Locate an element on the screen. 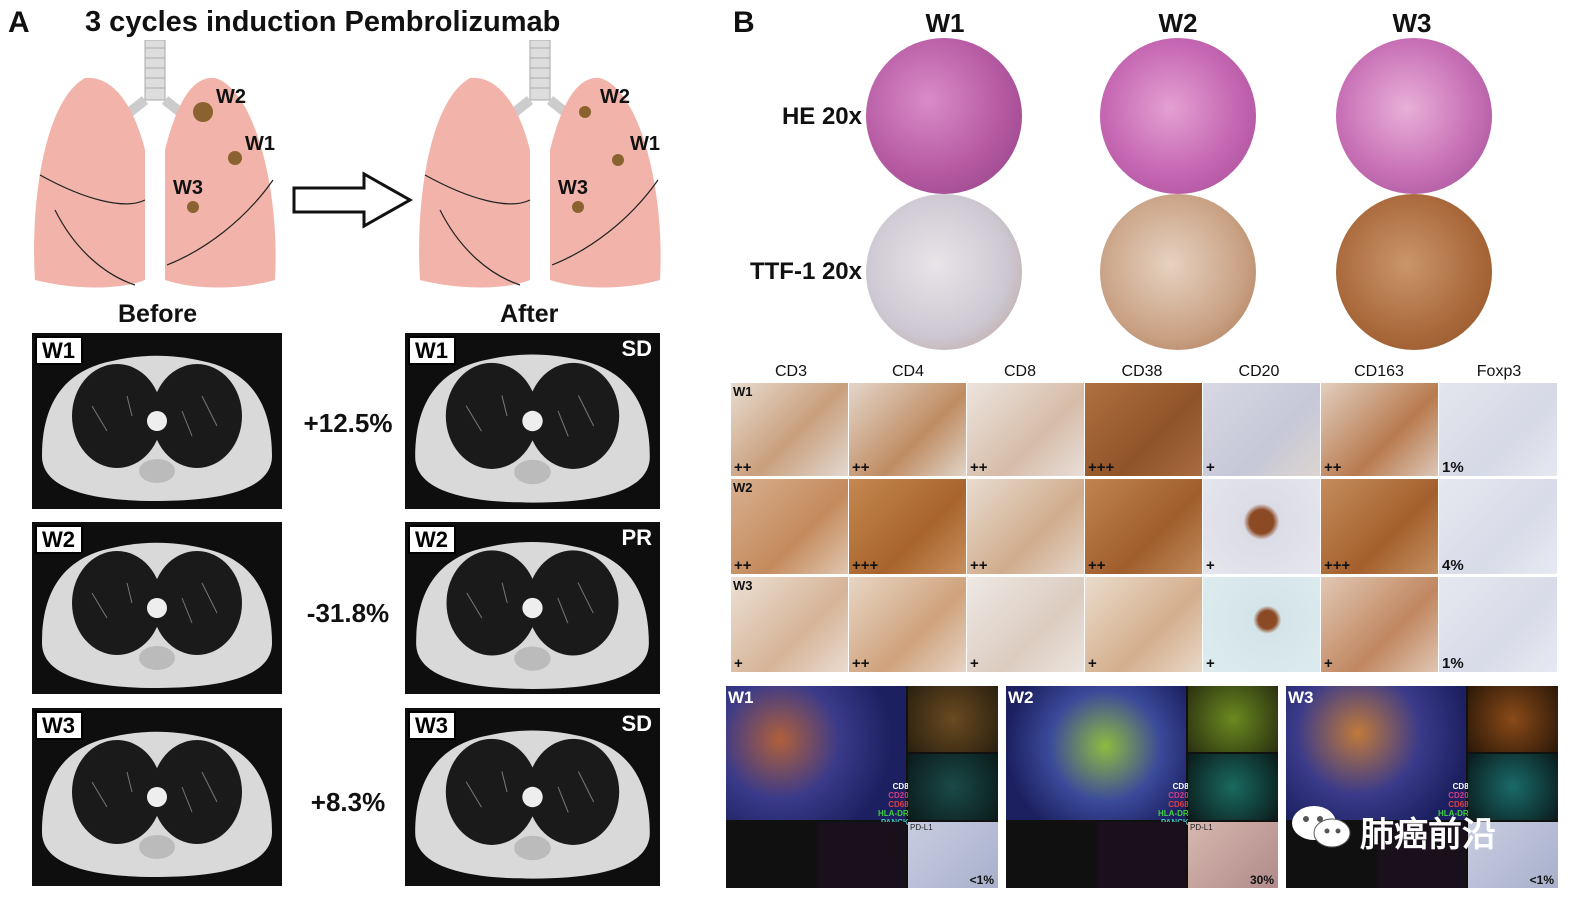 The width and height of the screenshot is (1578, 904). ct-after-w2: W2 PR is located at coordinates (532, 608).